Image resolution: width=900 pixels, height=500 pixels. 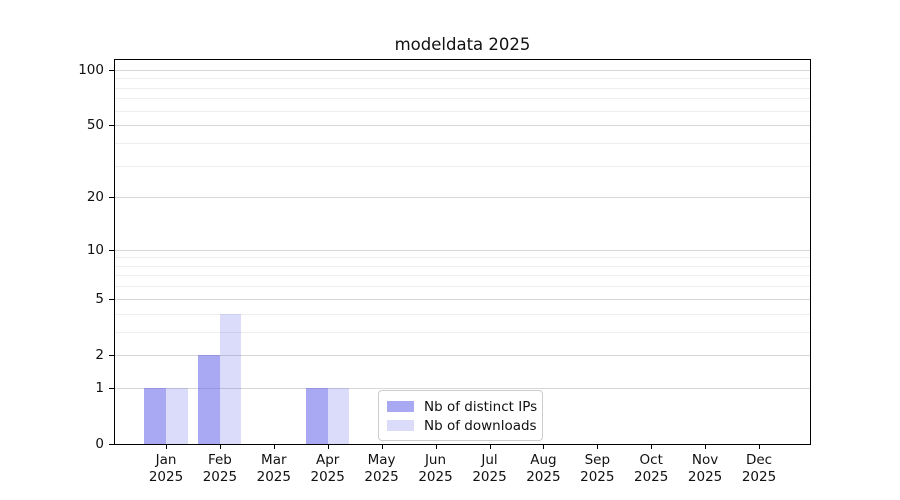 What do you see at coordinates (327, 468) in the screenshot?
I see `x-tick-label: Apr 2025` at bounding box center [327, 468].